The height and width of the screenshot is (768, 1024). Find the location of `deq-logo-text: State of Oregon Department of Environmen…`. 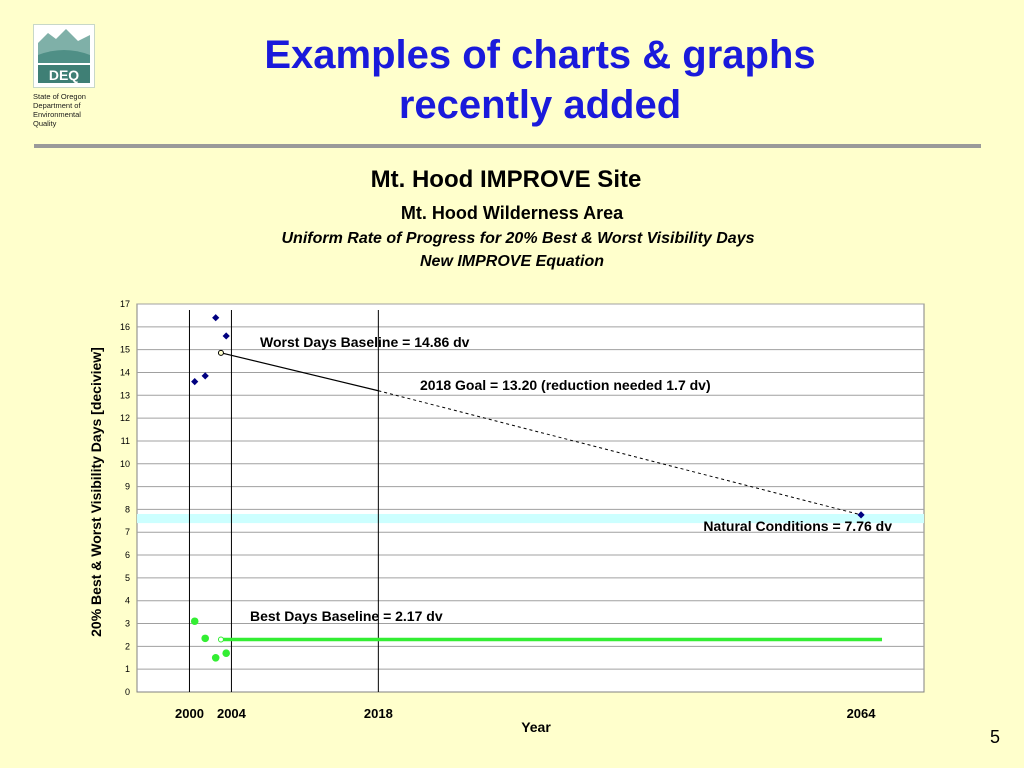

deq-logo-text: State of Oregon Department of Environmen… is located at coordinates (65, 110).